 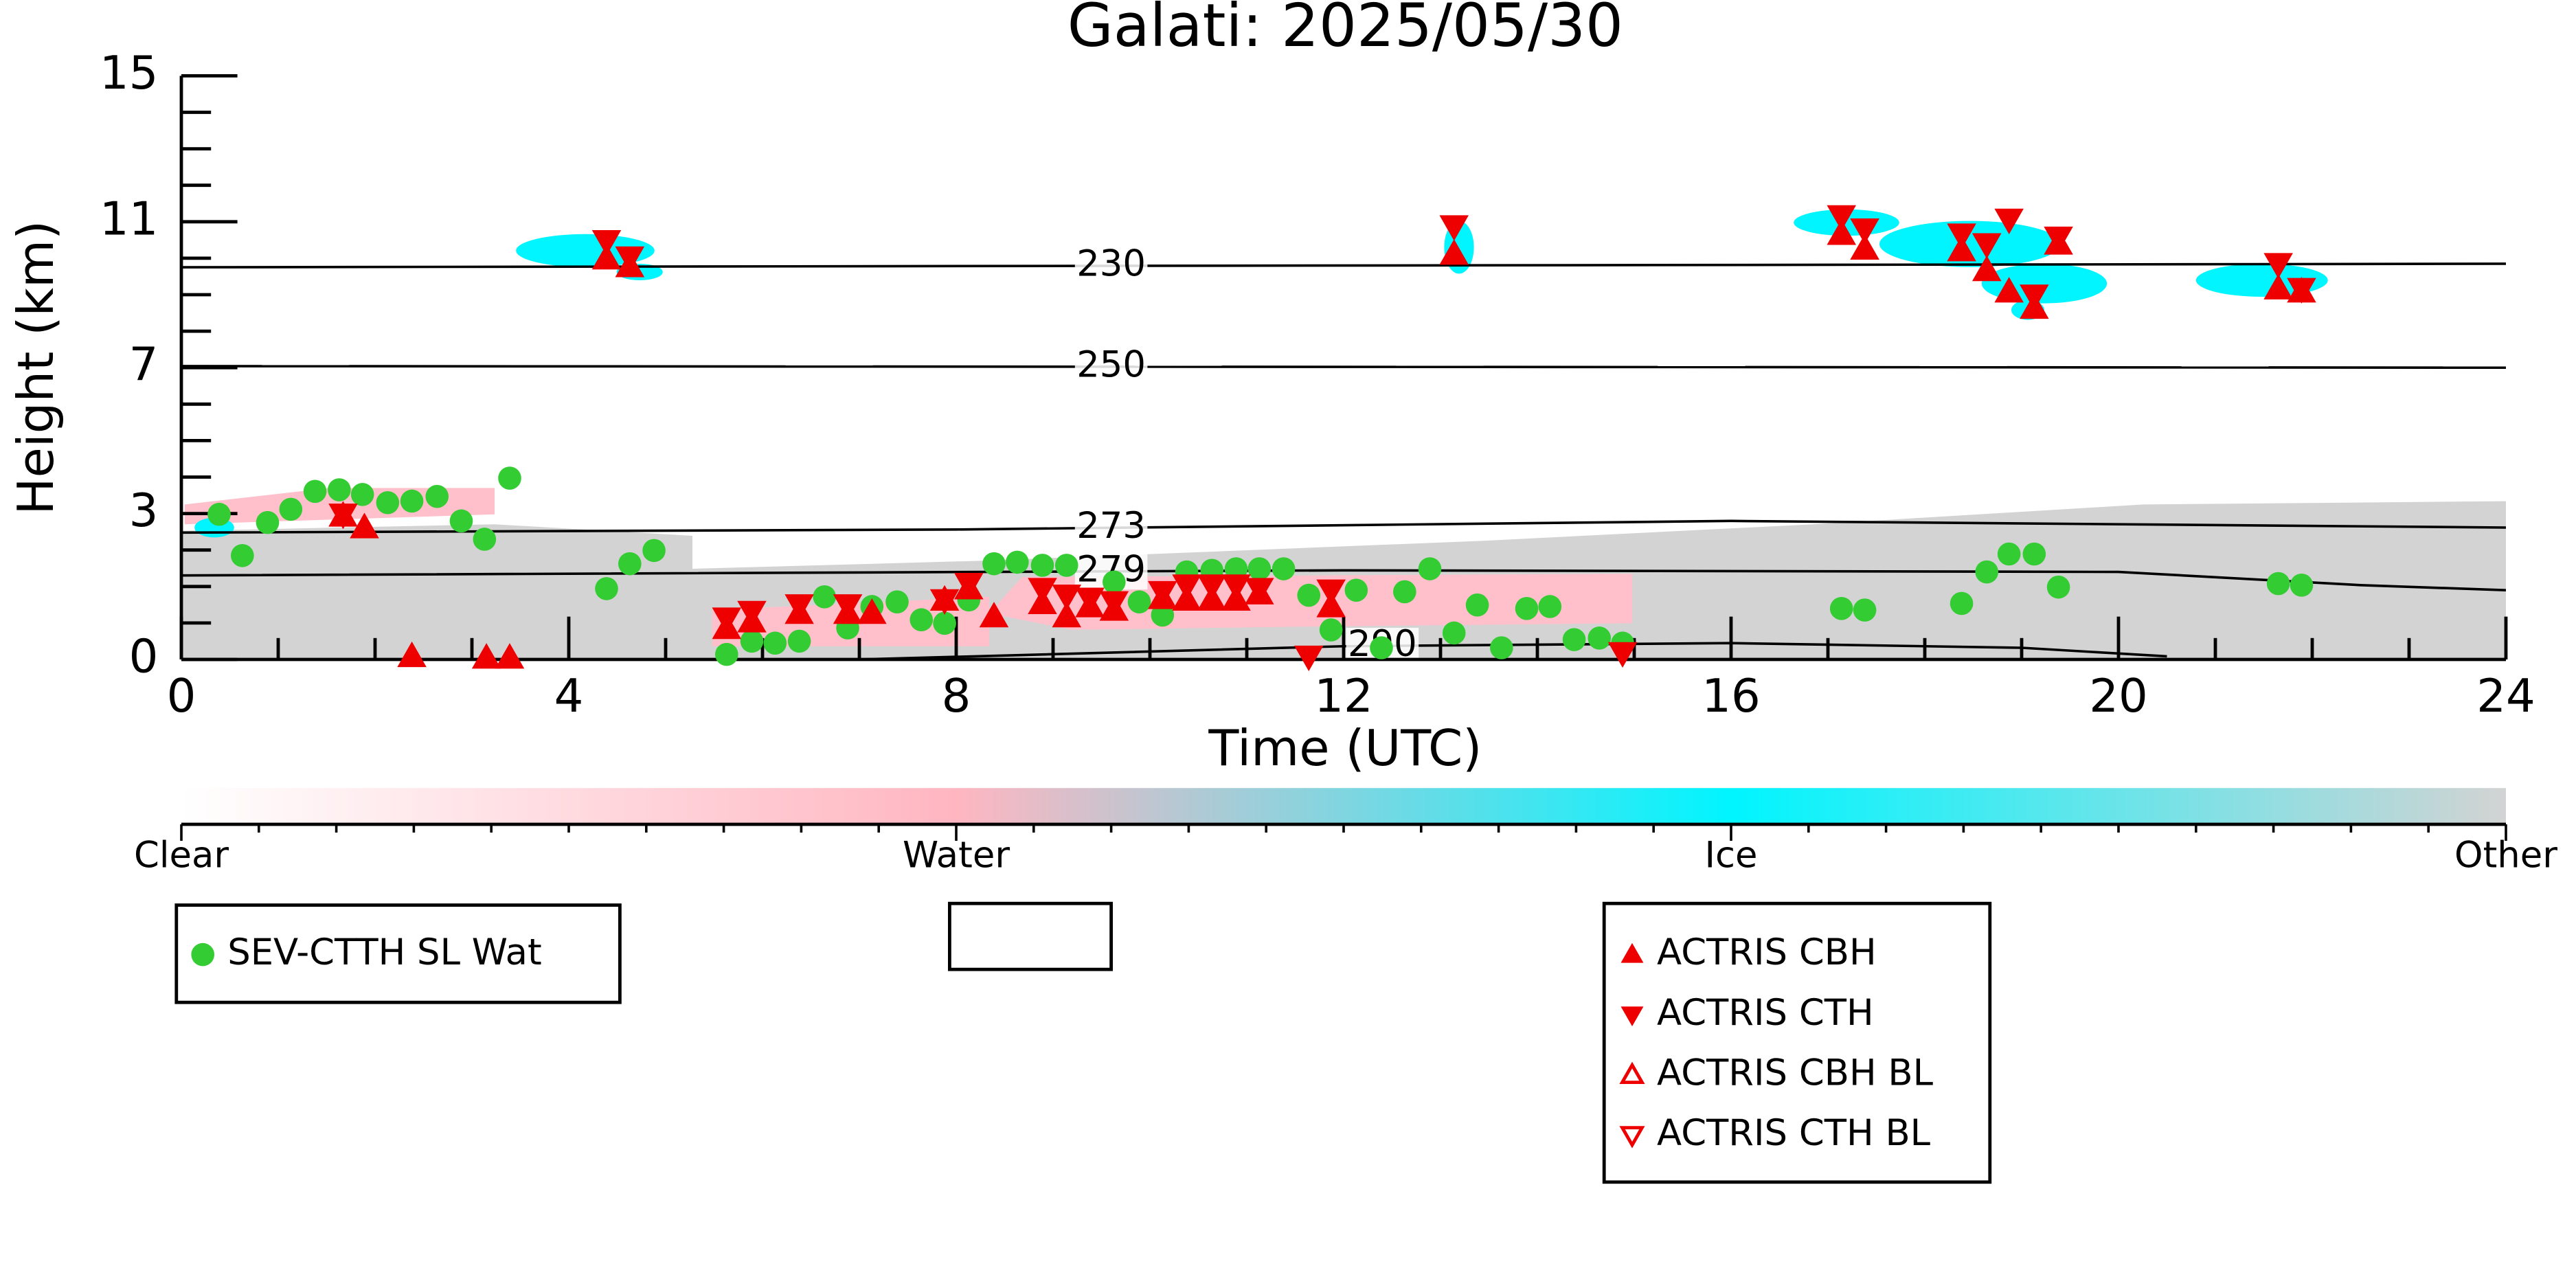 I want to click on water-area, so click(x=908, y=567).